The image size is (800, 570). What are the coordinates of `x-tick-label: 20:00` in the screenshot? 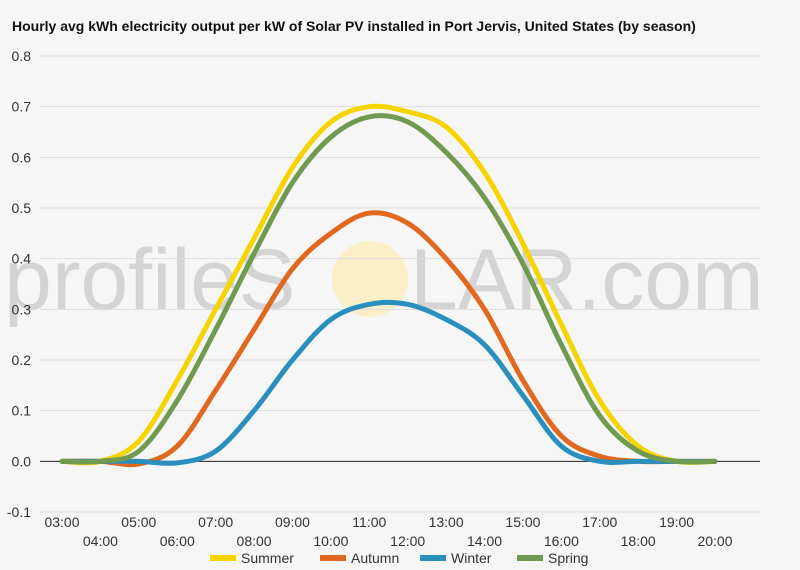 It's located at (714, 541).